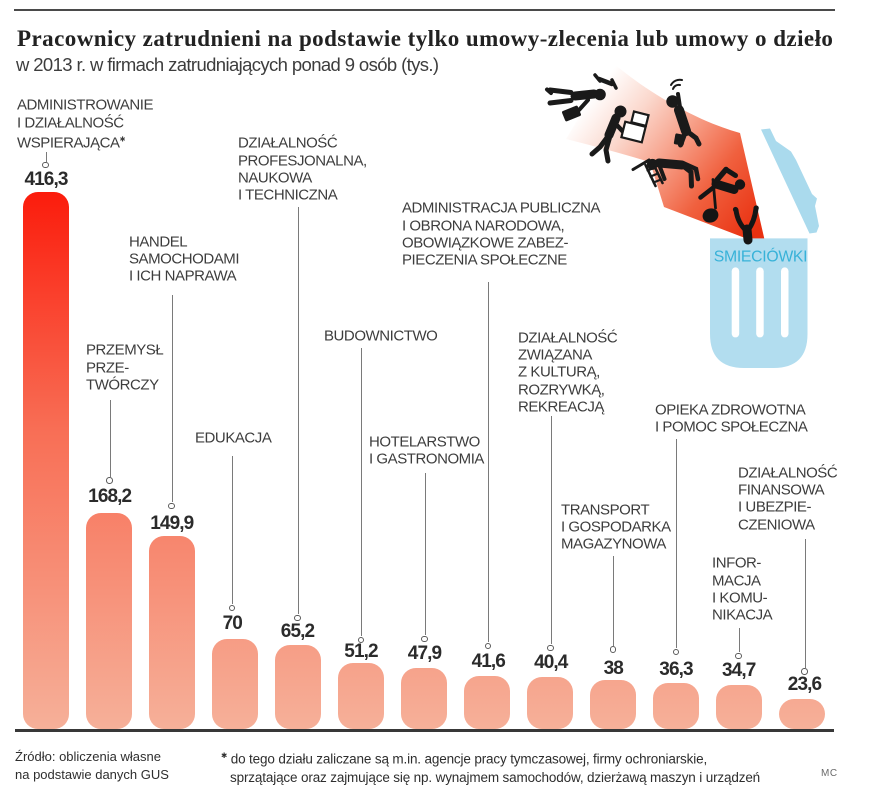 This screenshot has width=895, height=786. What do you see at coordinates (761, 256) in the screenshot?
I see `svg-text: SMIECIÓWKI` at bounding box center [761, 256].